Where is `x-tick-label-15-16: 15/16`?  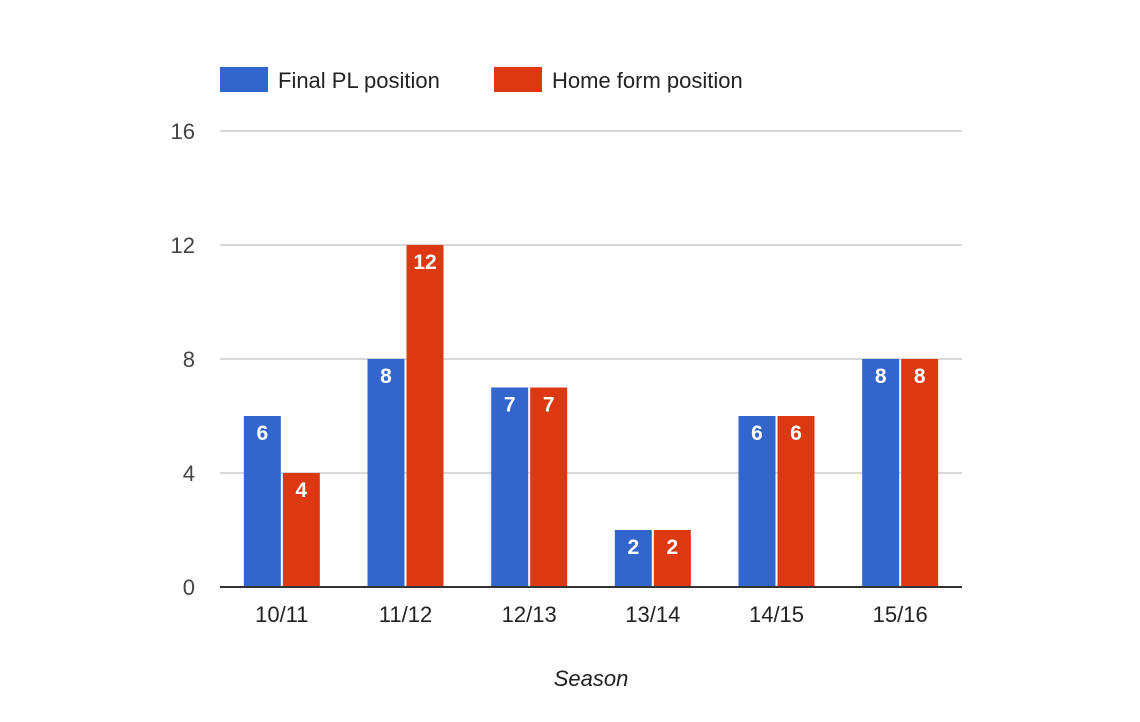 x-tick-label-15-16: 15/16 is located at coordinates (900, 614).